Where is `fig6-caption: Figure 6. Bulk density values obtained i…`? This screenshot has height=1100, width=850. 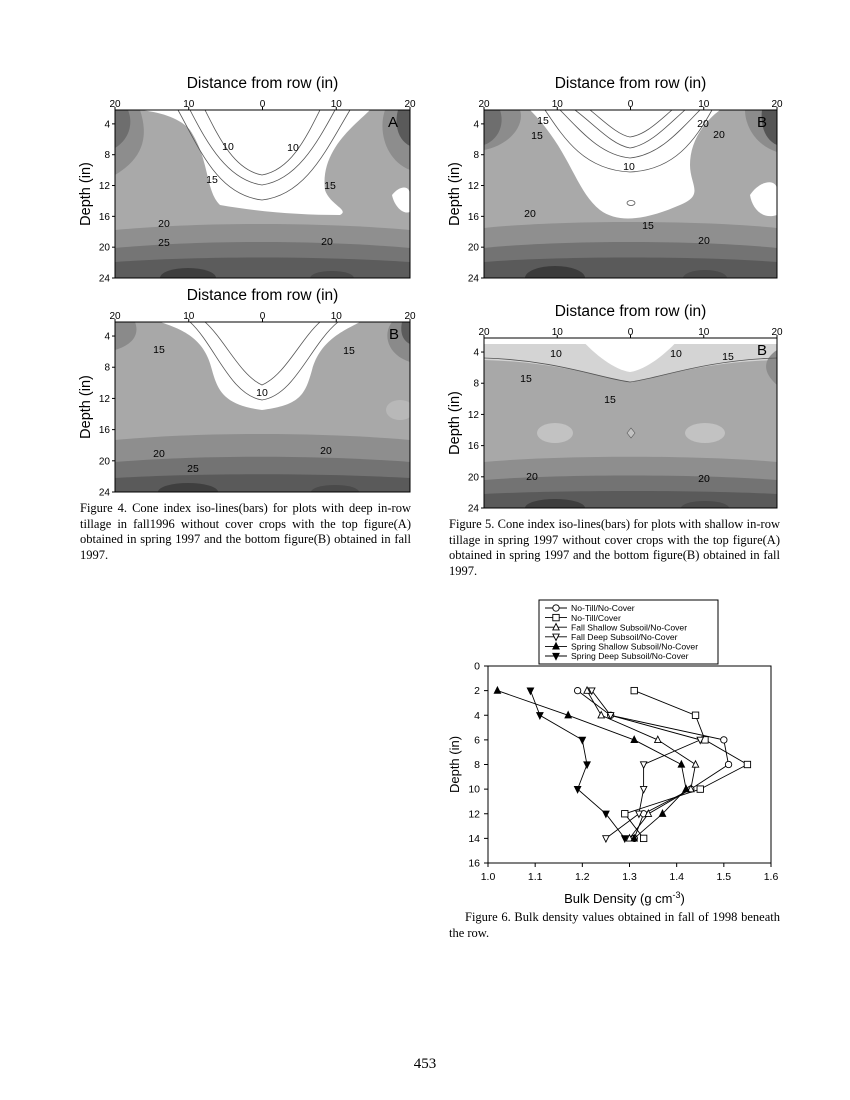
fig6-caption: Figure 6. Bulk density values obtained i… is located at coordinates (614, 925).